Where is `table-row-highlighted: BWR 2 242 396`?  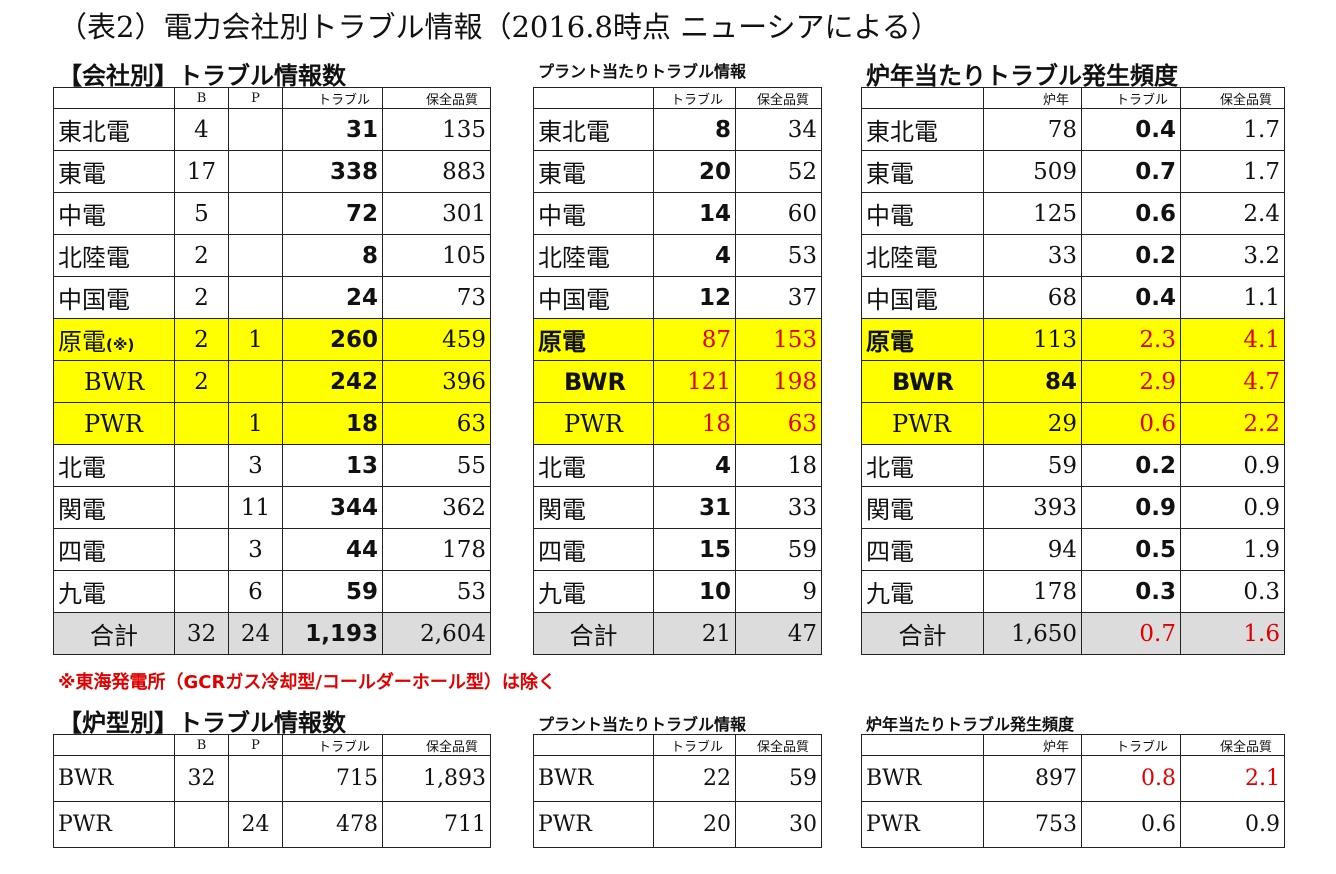
table-row-highlighted: BWR 2 242 396 is located at coordinates (272, 381).